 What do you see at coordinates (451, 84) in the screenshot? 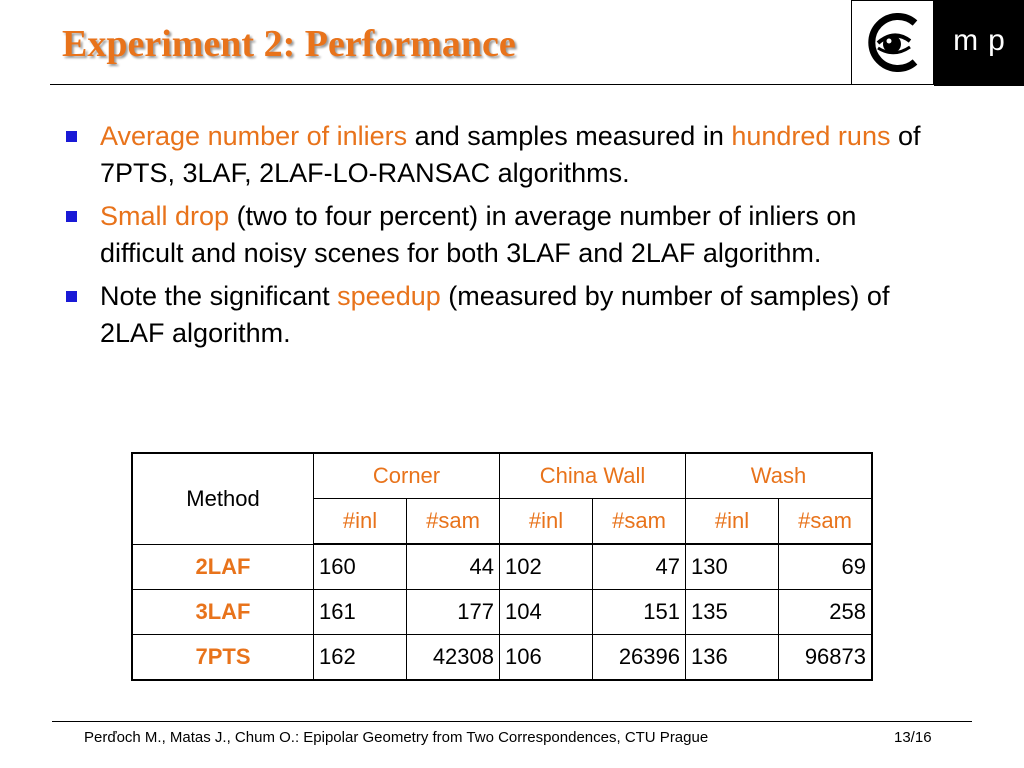
I see `title-divider` at bounding box center [451, 84].